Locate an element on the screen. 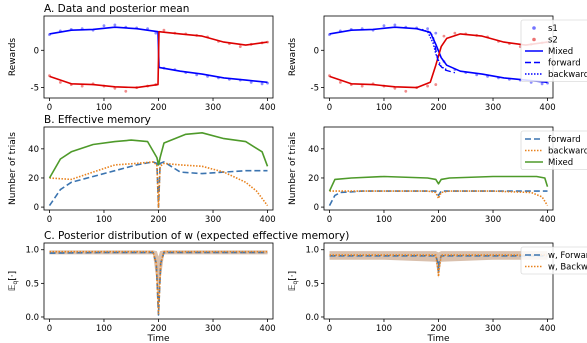 The width and height of the screenshot is (587, 343). legend-entry: s2 is located at coordinates (545, 41).